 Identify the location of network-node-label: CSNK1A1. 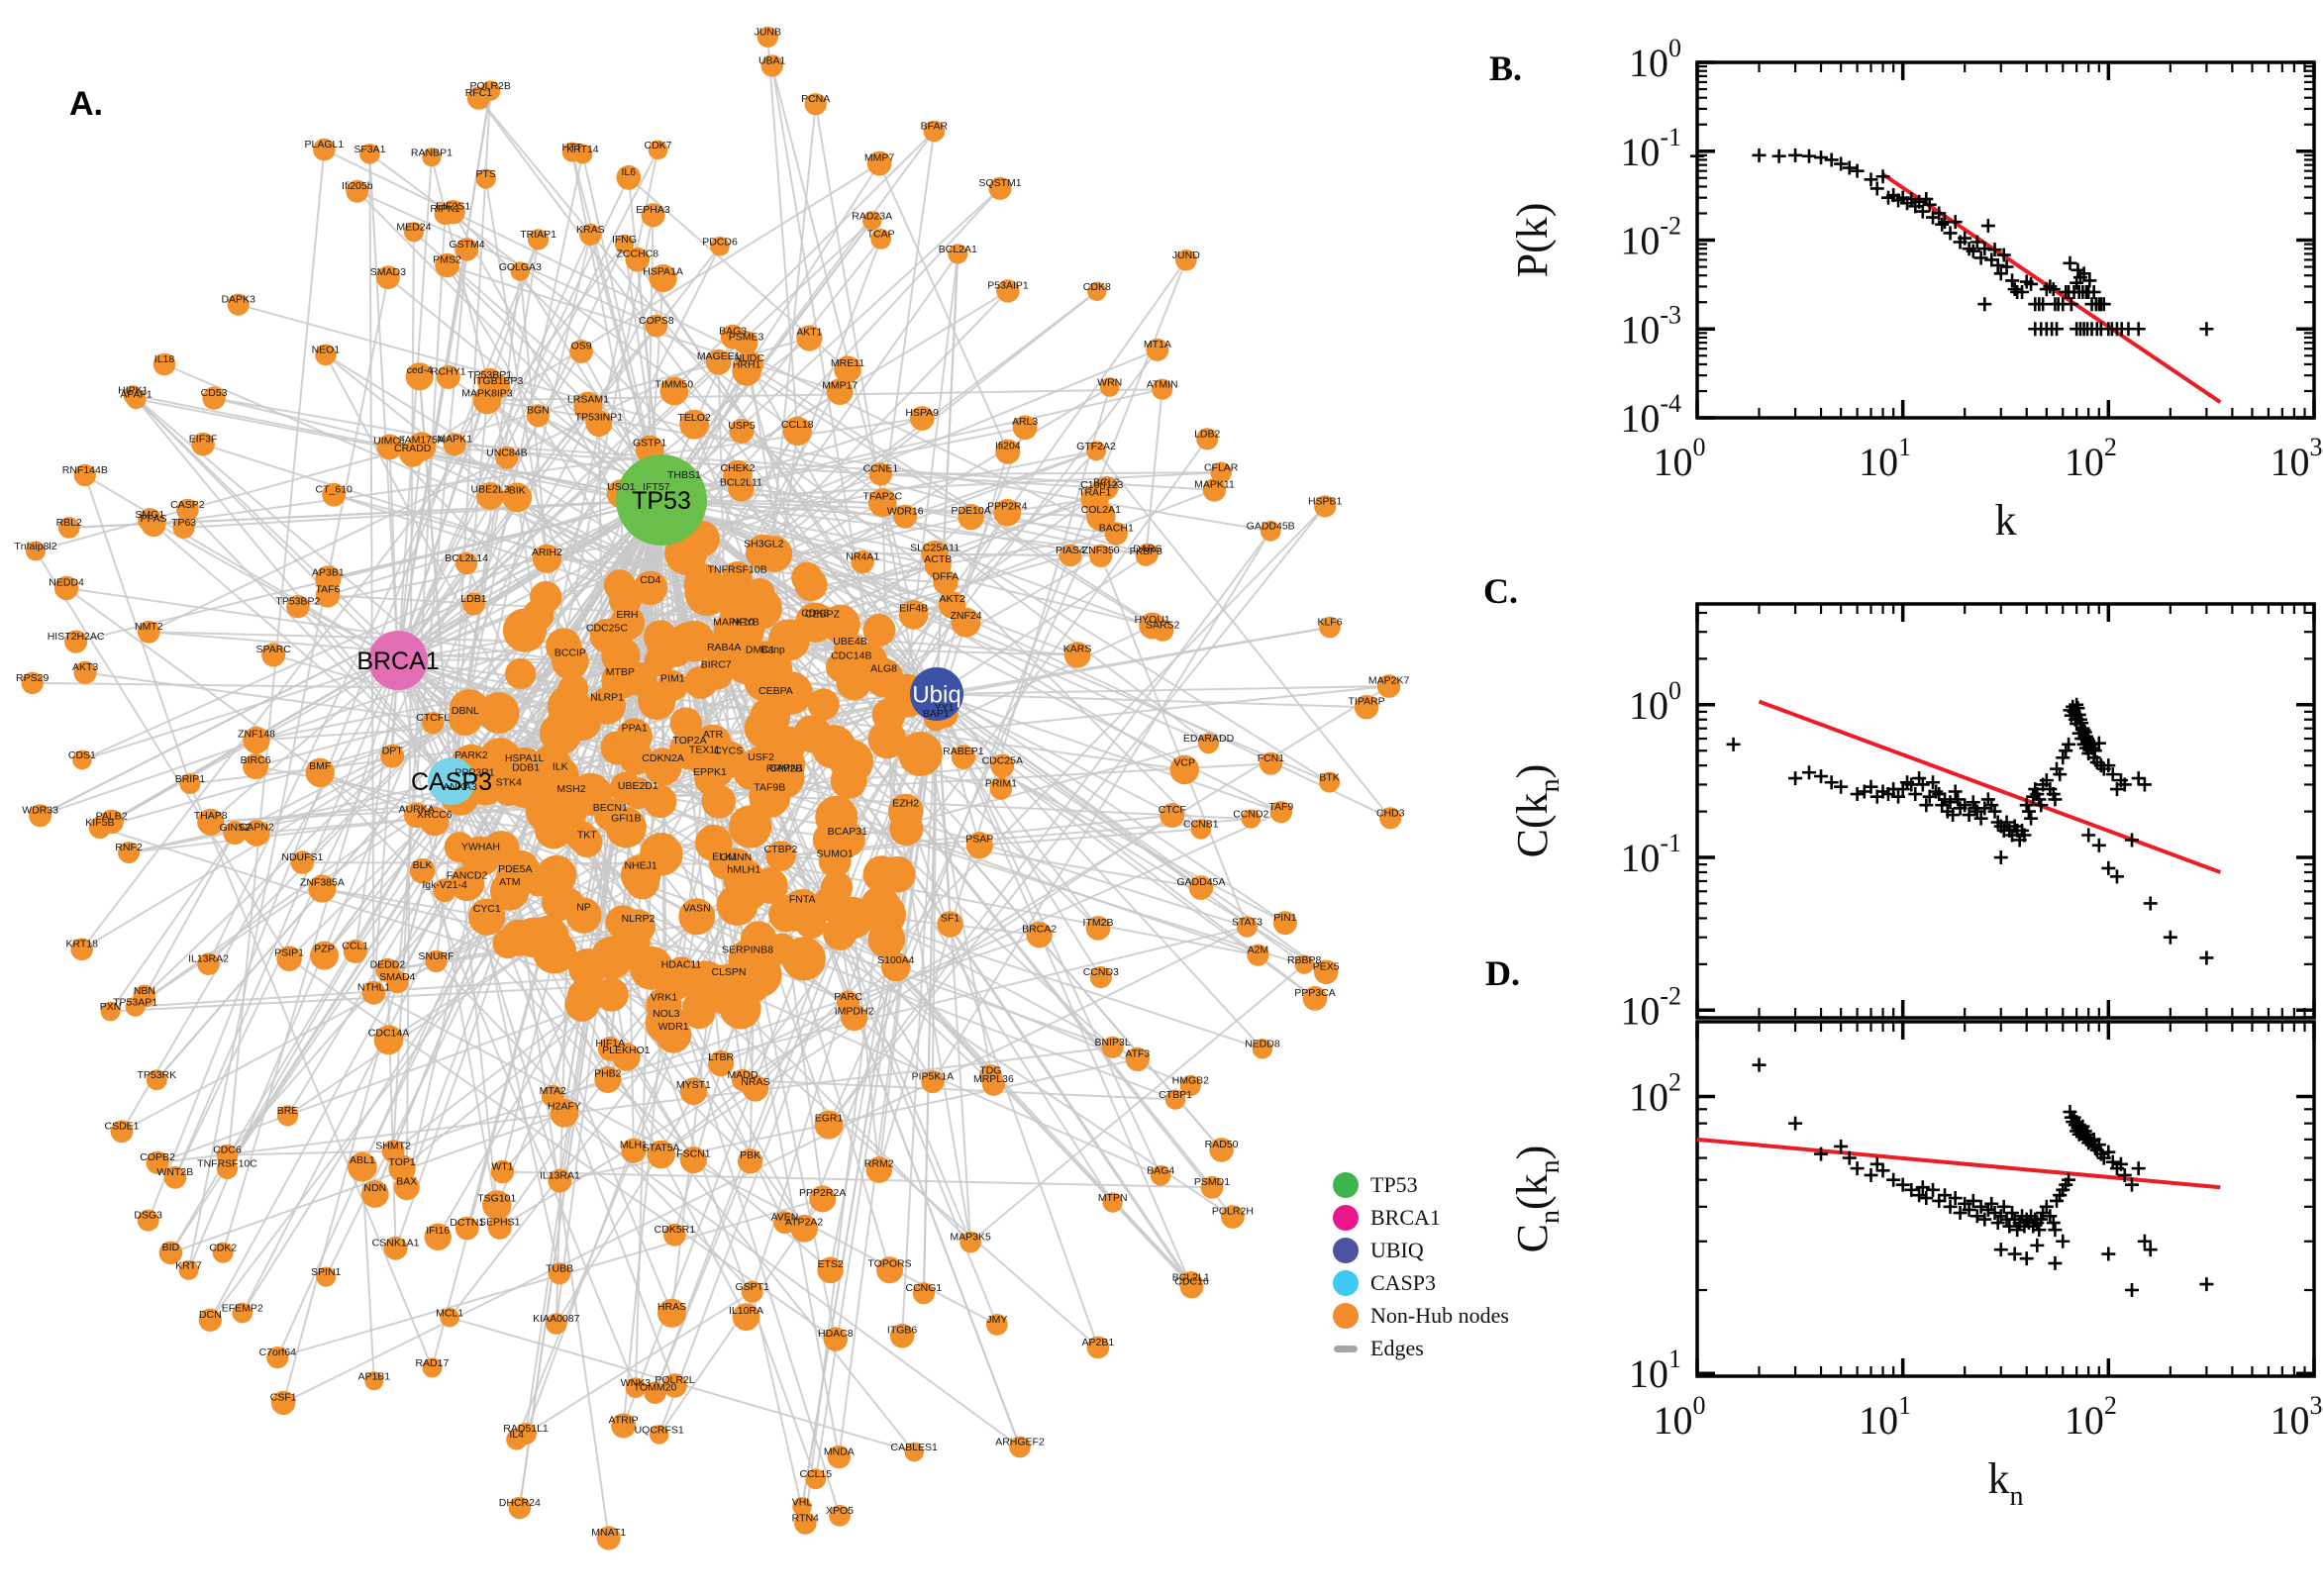
(396, 1243).